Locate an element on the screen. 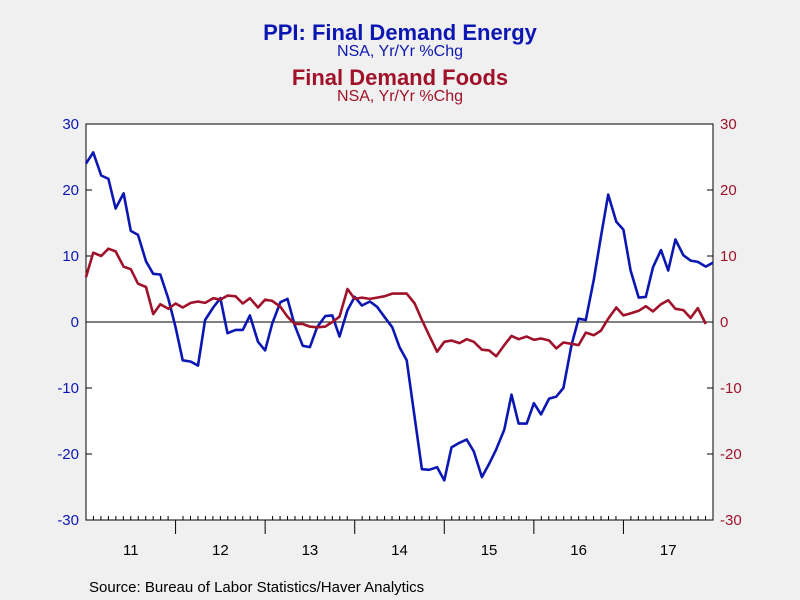  y-tick-label-left: -10 is located at coordinates (68, 388).